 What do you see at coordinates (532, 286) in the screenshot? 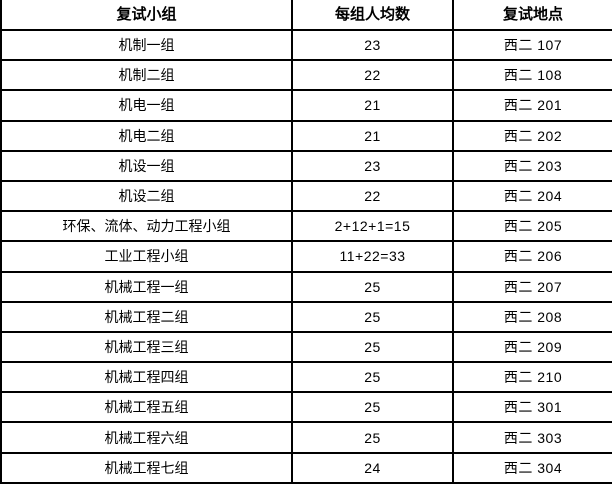
I see `location-cell: 西二 207` at bounding box center [532, 286].